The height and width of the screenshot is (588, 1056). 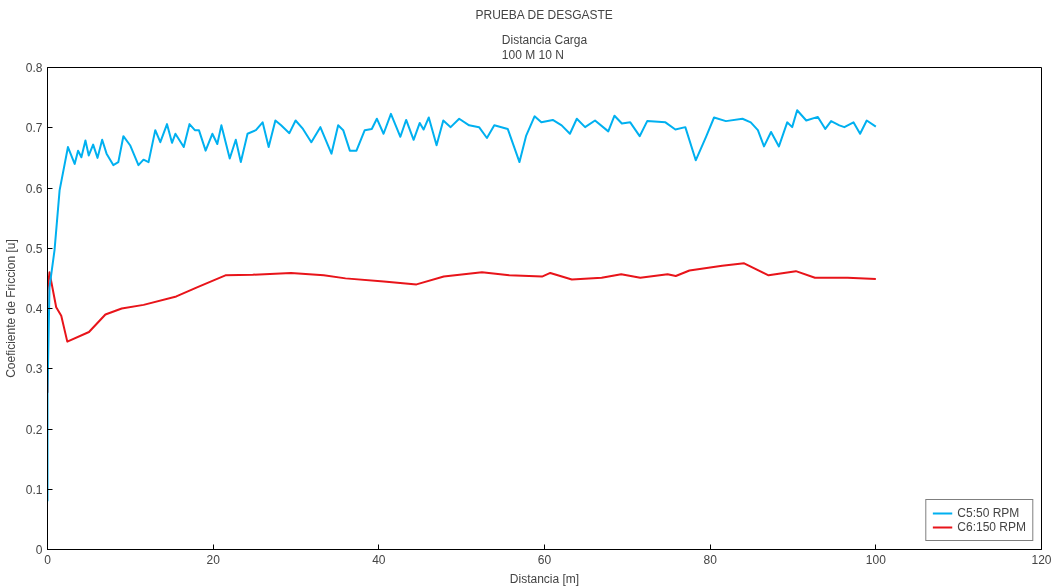 I want to click on x-tick-label: 100, so click(x=876, y=559).